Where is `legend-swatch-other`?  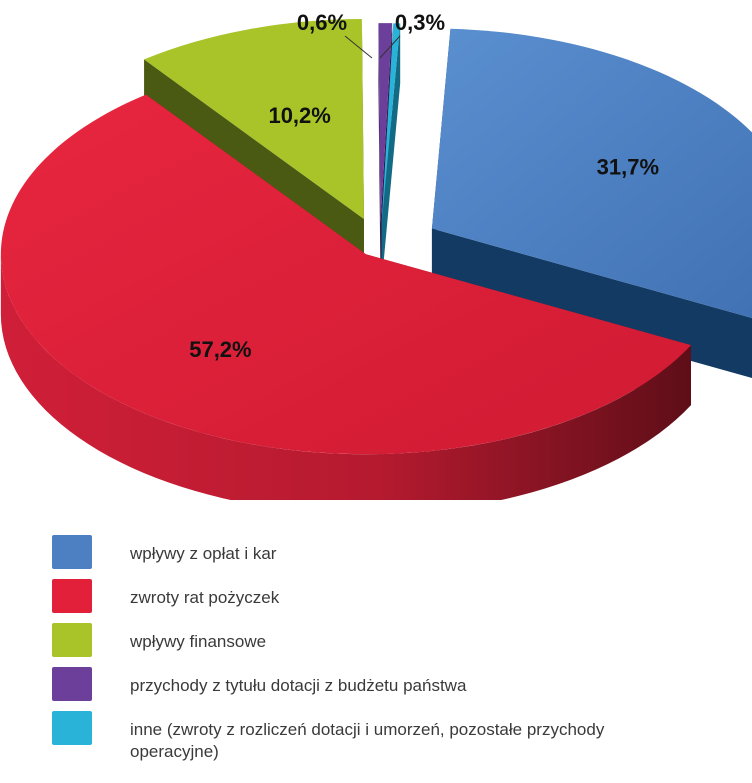 legend-swatch-other is located at coordinates (72, 728).